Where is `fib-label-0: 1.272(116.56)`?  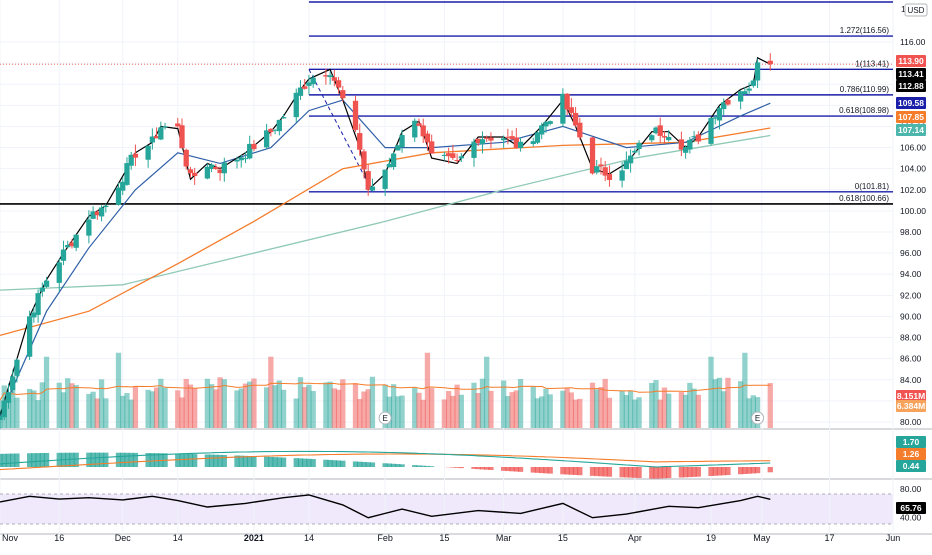
fib-label-0: 1.272(116.56) is located at coordinates (865, 30).